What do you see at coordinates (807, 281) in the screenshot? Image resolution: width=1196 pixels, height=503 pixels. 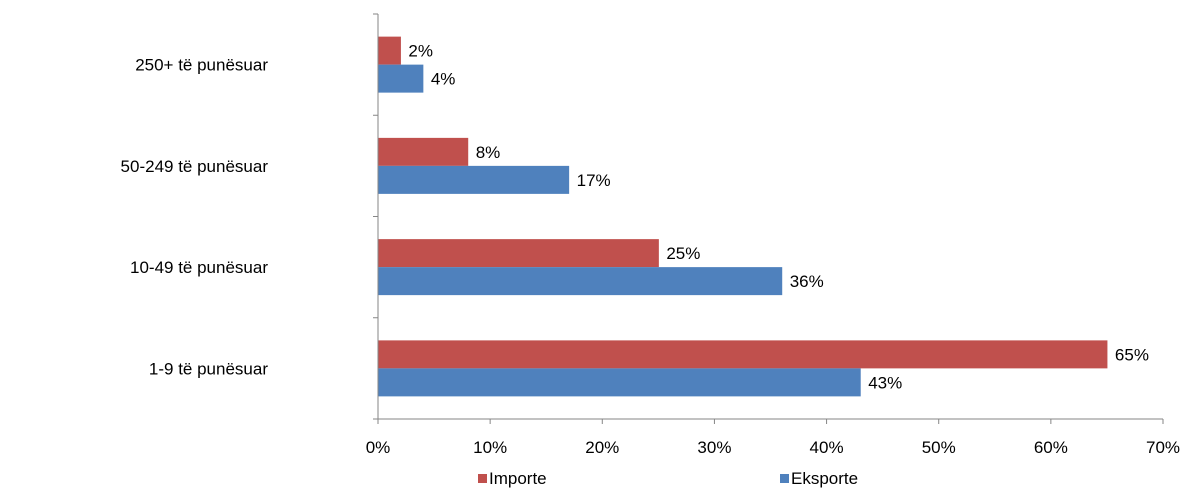 I see `data-label-eksporte: 36%` at bounding box center [807, 281].